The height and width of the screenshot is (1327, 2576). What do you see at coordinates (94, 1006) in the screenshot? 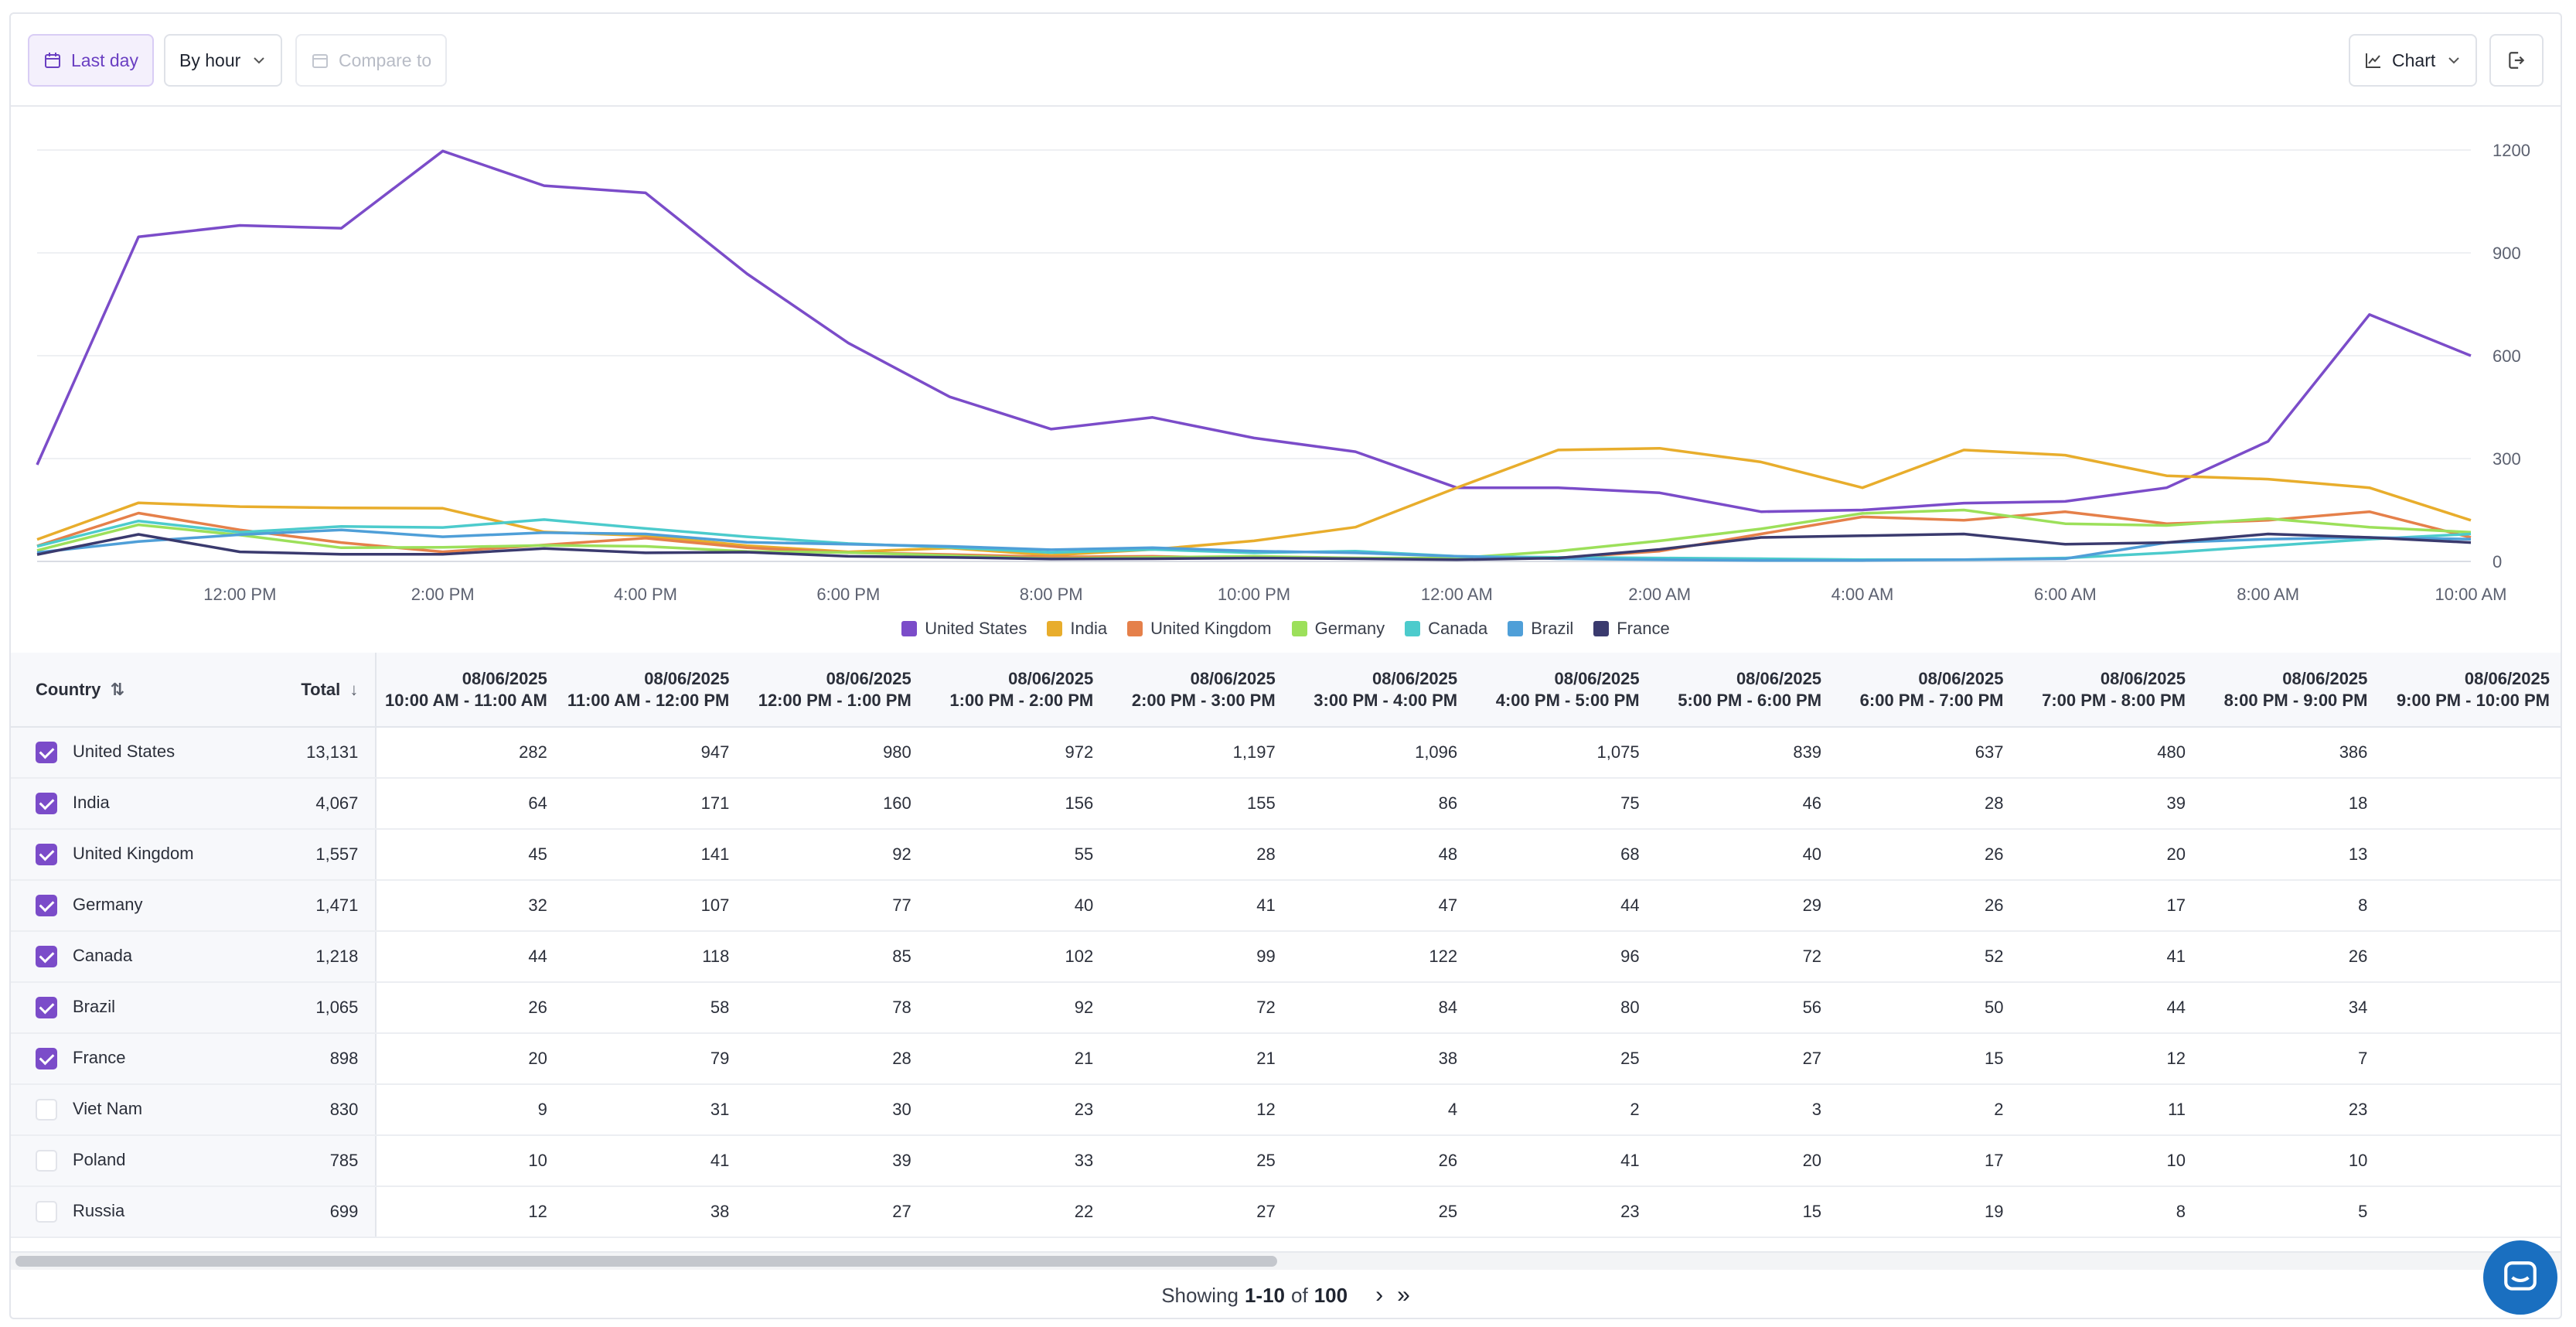
I see `country-name: Brazil` at bounding box center [94, 1006].